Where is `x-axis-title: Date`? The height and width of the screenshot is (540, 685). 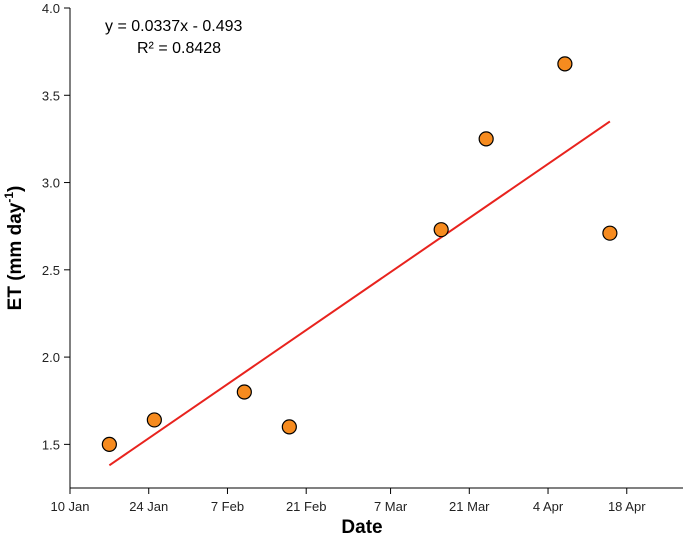
x-axis-title: Date is located at coordinates (361, 527).